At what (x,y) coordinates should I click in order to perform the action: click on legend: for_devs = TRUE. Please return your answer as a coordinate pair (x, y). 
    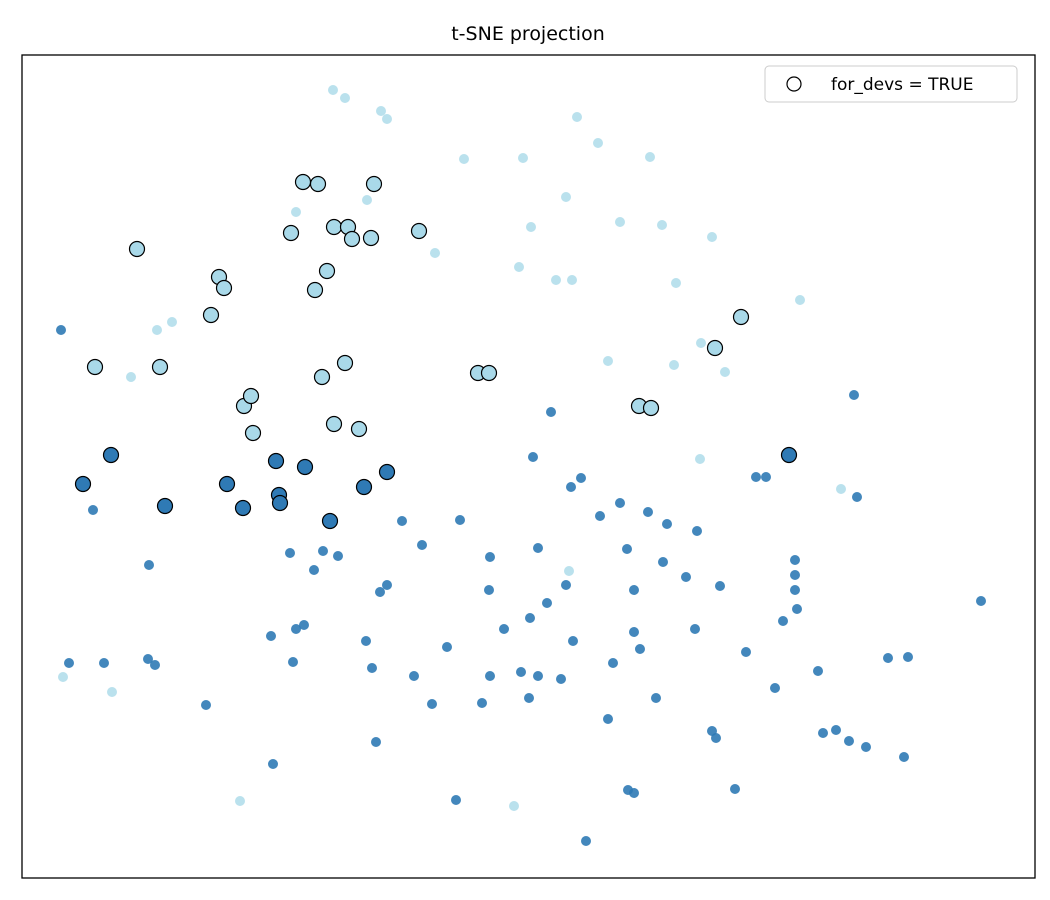
    Looking at the image, I should click on (891, 84).